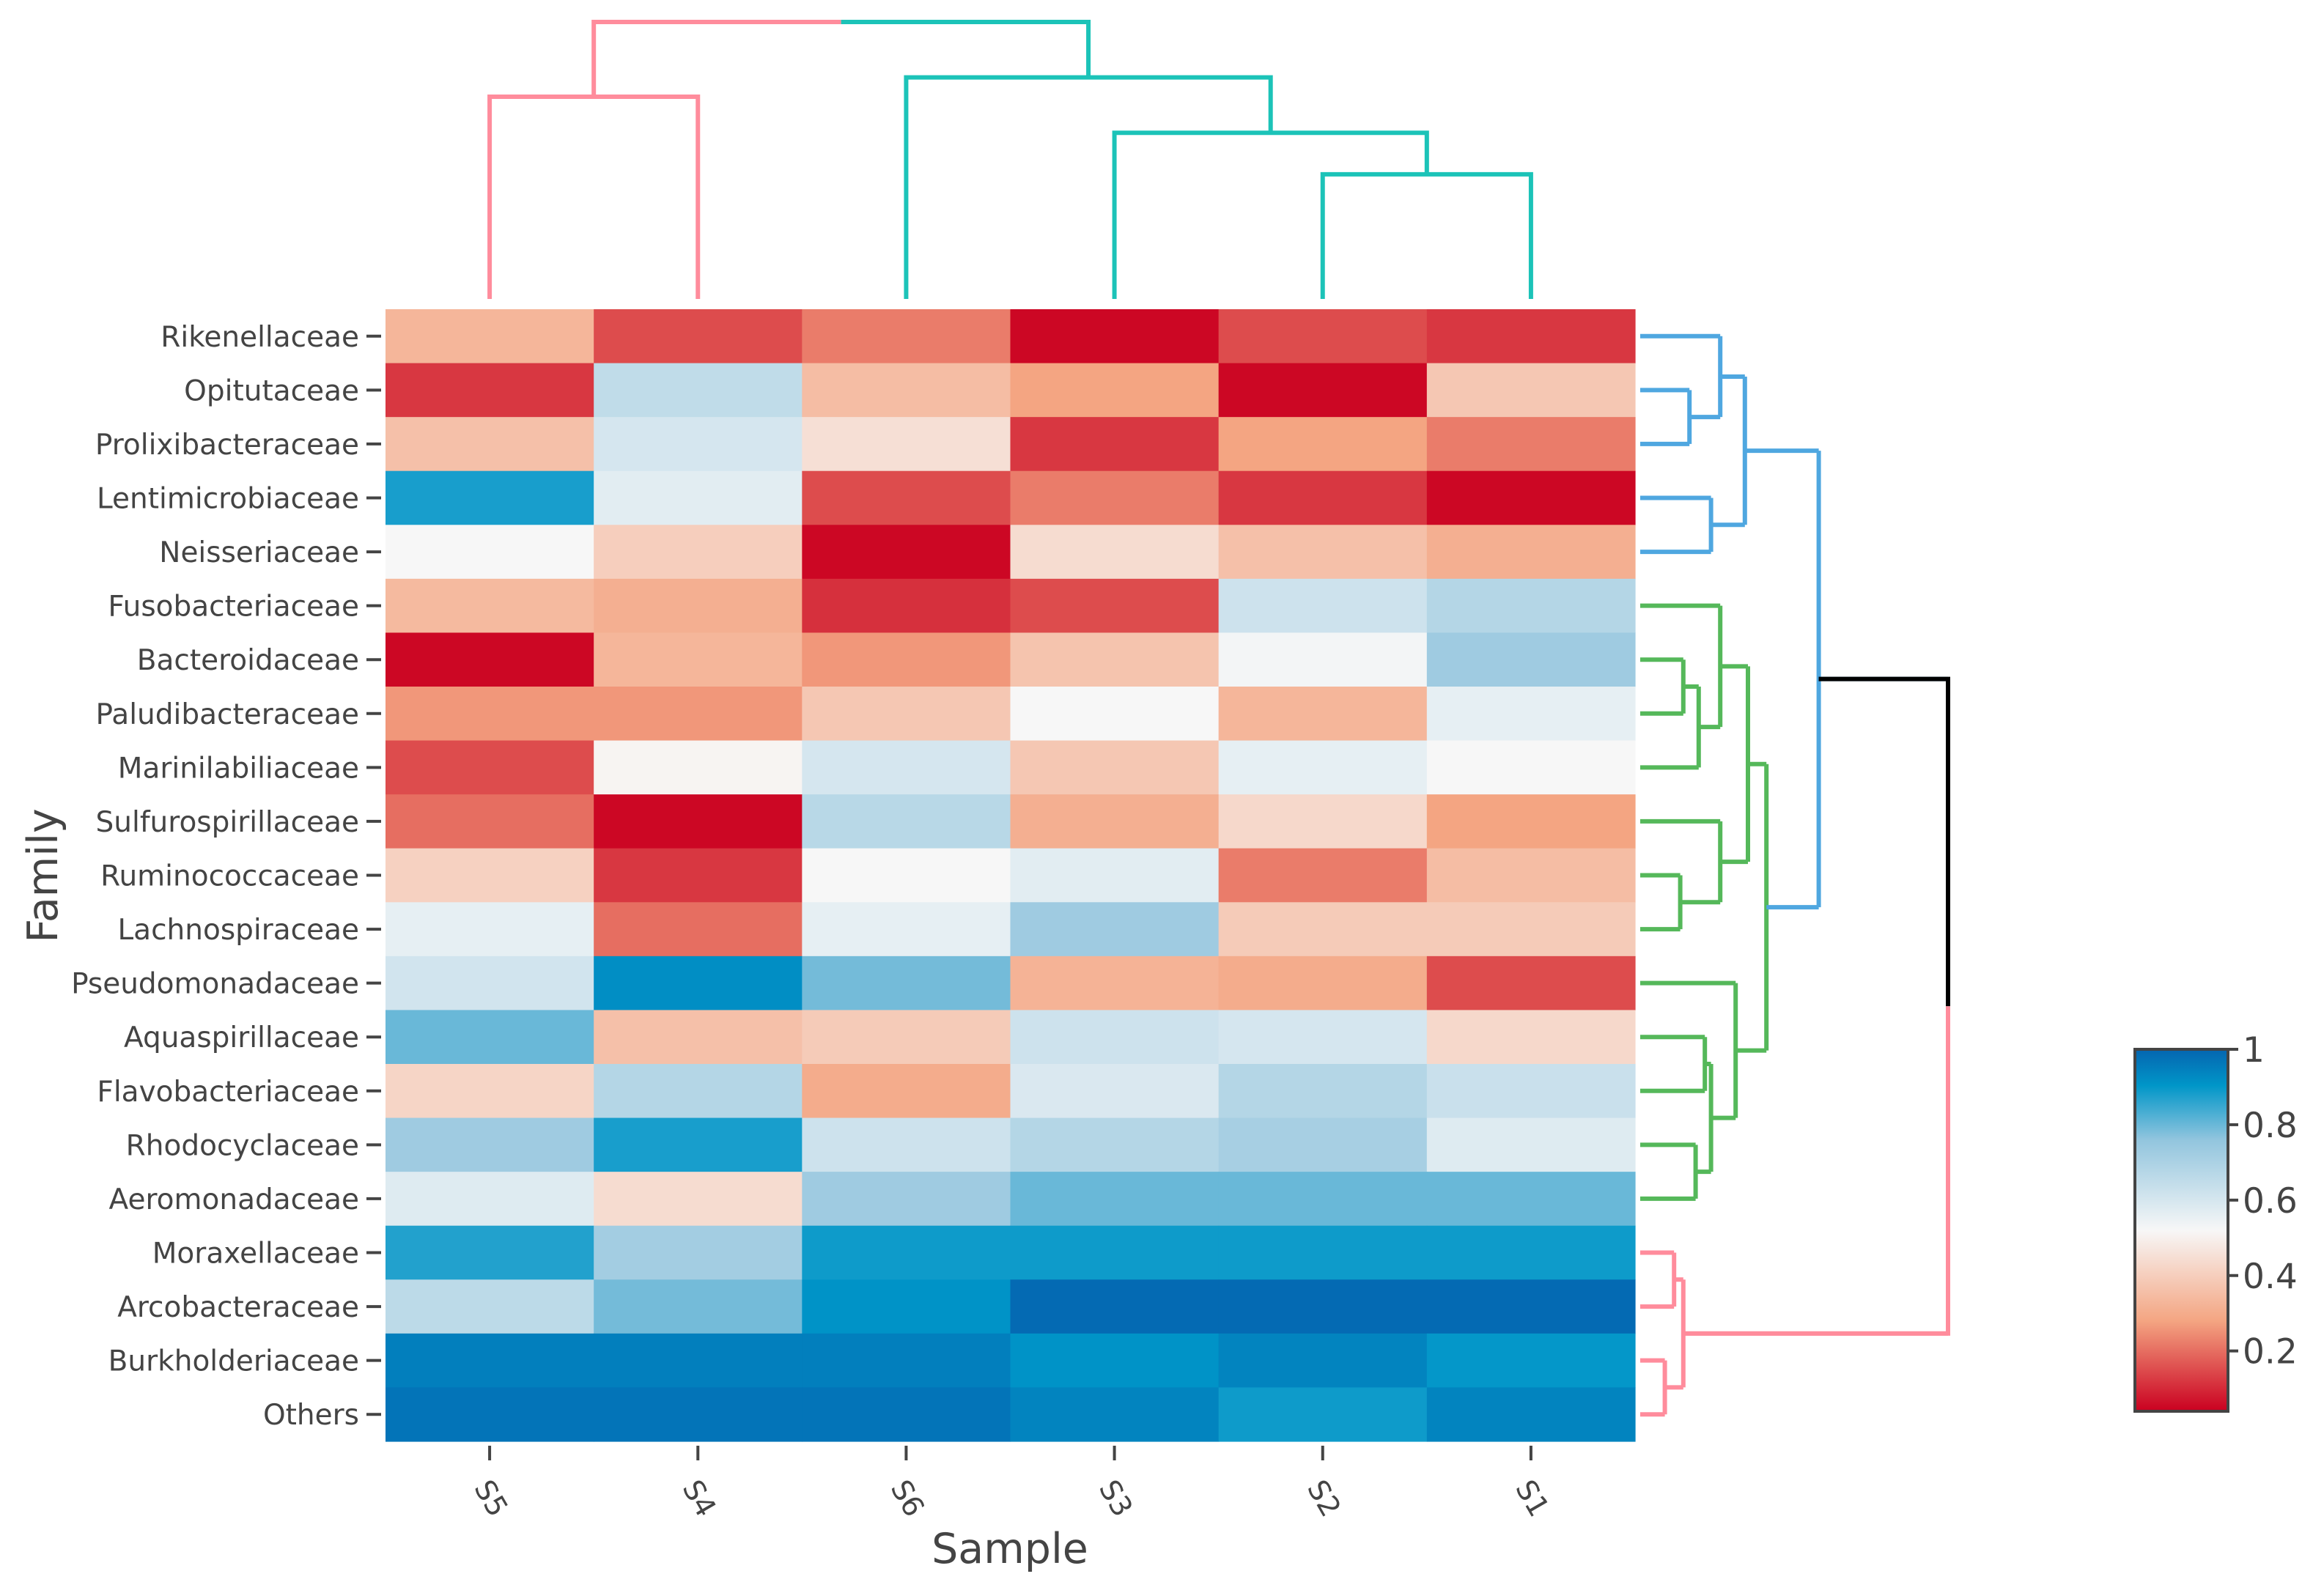 This screenshot has height=1582, width=2324. What do you see at coordinates (215, 984) in the screenshot?
I see `y-tick-label: Pseudomonadaceae` at bounding box center [215, 984].